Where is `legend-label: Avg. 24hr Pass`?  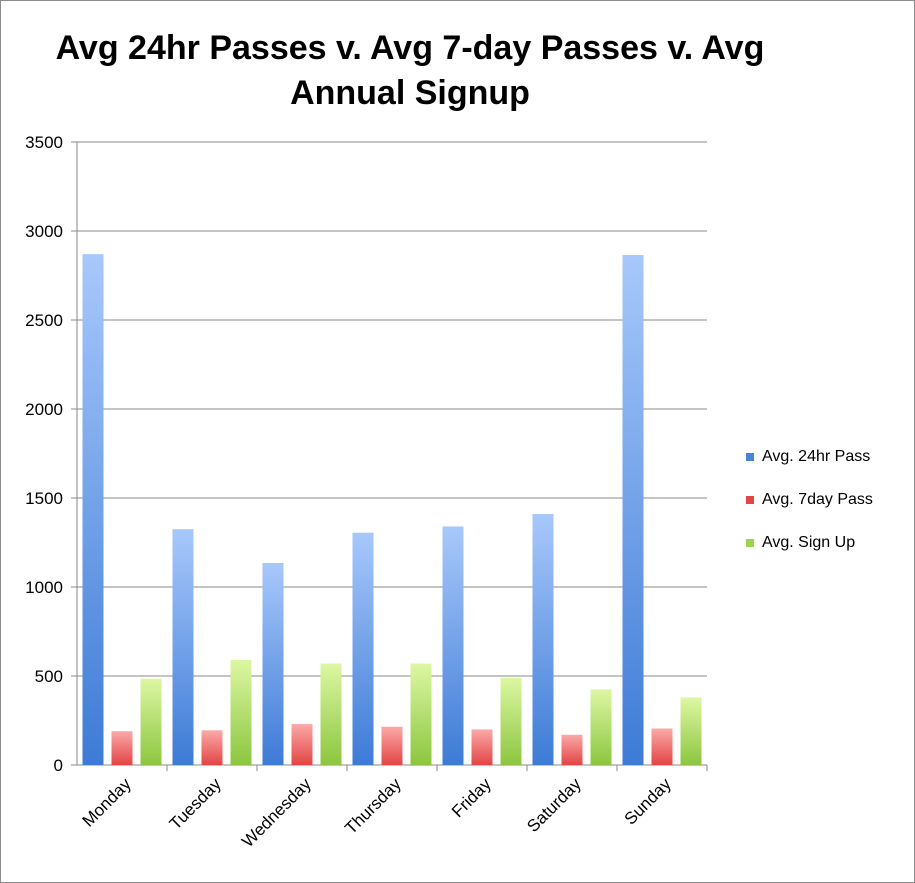
legend-label: Avg. 24hr Pass is located at coordinates (816, 456).